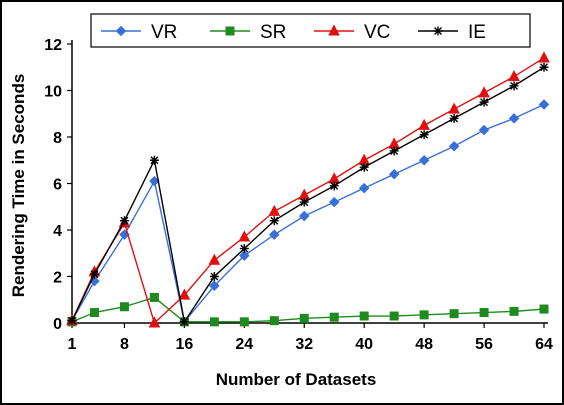 The width and height of the screenshot is (564, 405). I want to click on y-tick-label: 12, so click(53, 45).